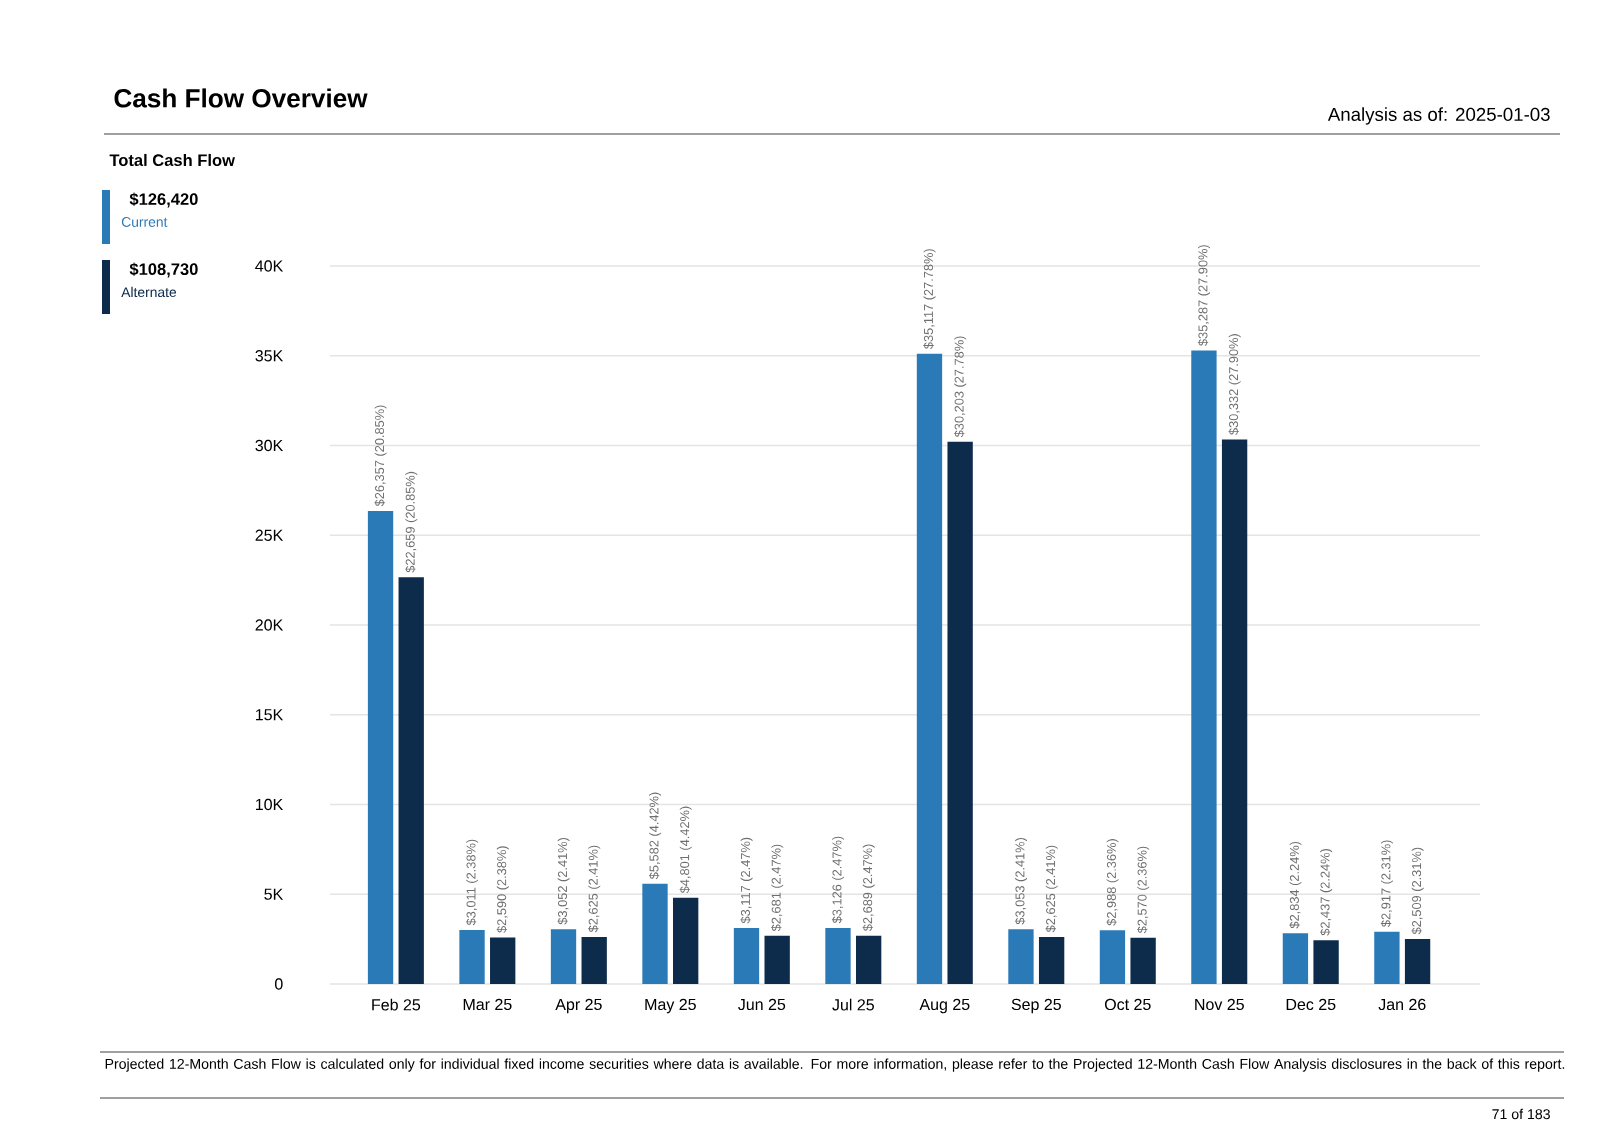 This screenshot has height=1130, width=1608. I want to click on y-tick-label: 25K, so click(269, 535).